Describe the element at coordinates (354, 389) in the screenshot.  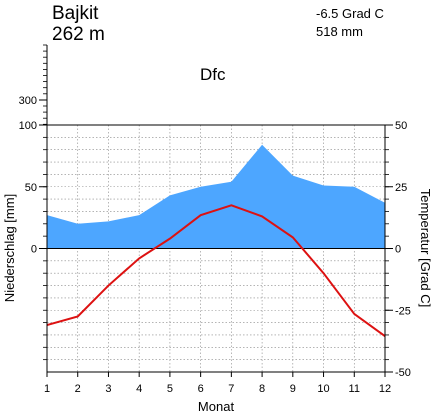
I see `x-tick-label: 11` at that location.